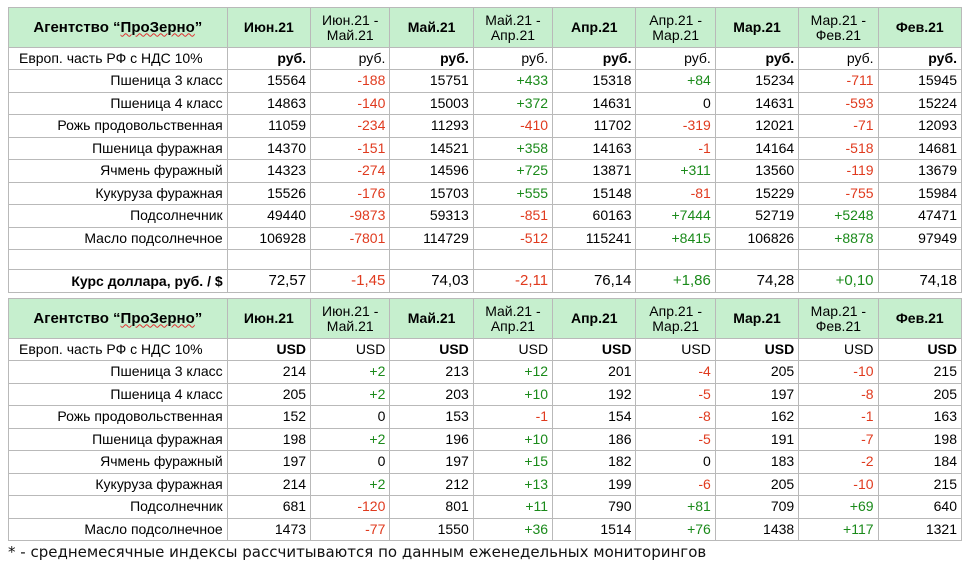  What do you see at coordinates (269, 507) in the screenshot?
I see `price-cell: 681` at bounding box center [269, 507].